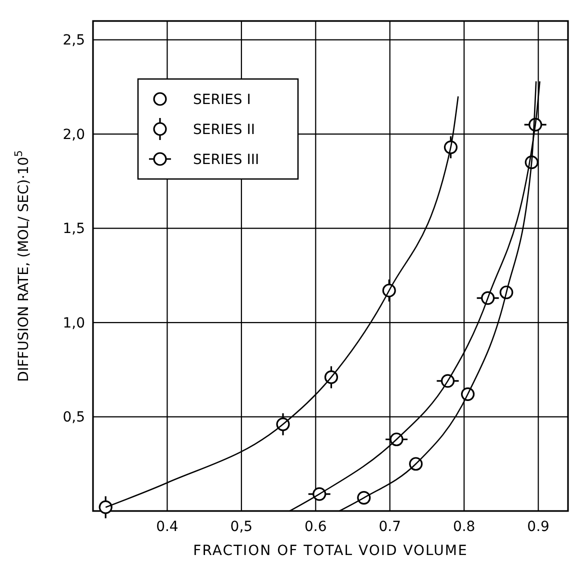 The image size is (583, 565). I want to click on legend-label: SERIES III, so click(226, 160).